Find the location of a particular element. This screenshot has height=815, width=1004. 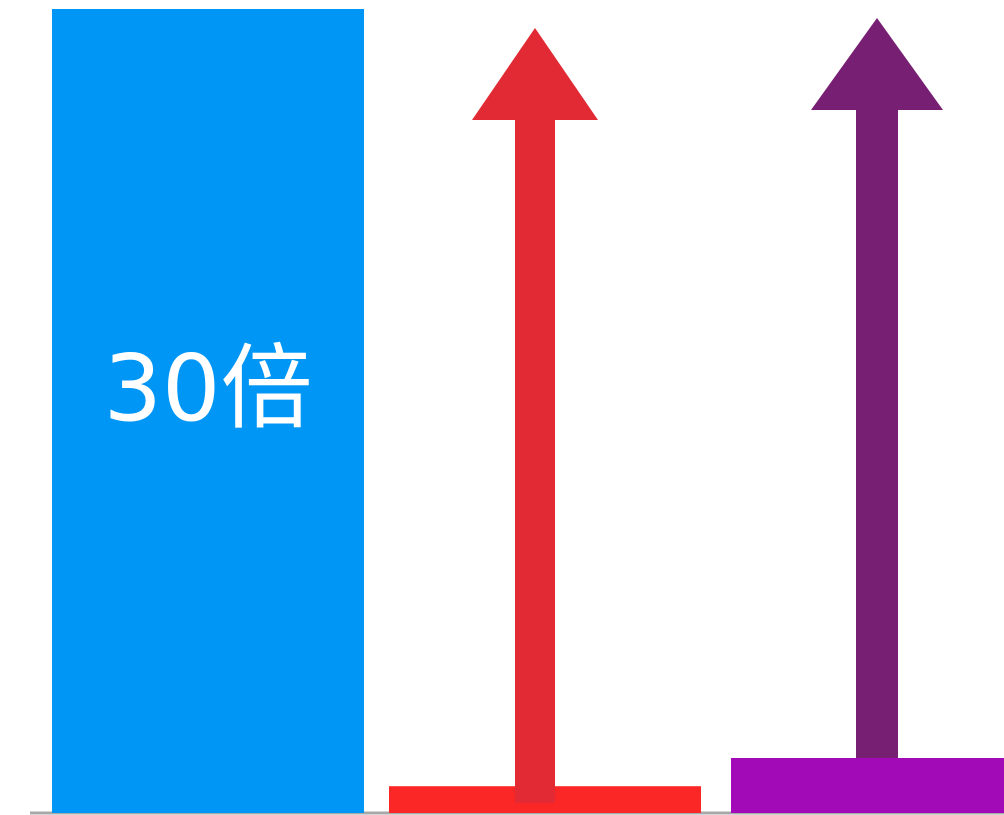

bar-value-label-0: 30倍 is located at coordinates (207, 388).